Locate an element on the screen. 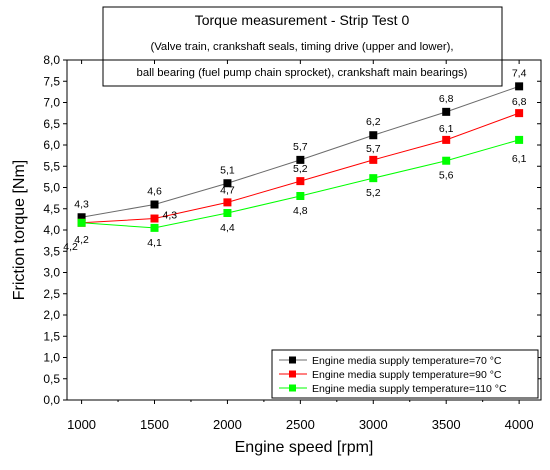 This screenshot has width=550, height=470. data-label: 4,8 is located at coordinates (300, 211).